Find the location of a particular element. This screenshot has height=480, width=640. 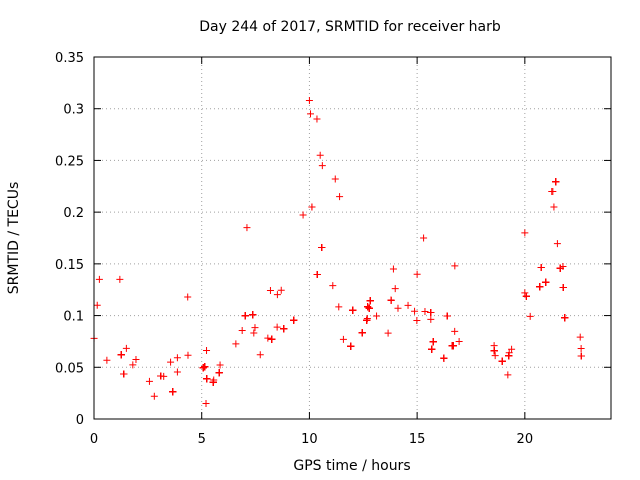

y-tick-label: 0.1 is located at coordinates (73, 317).